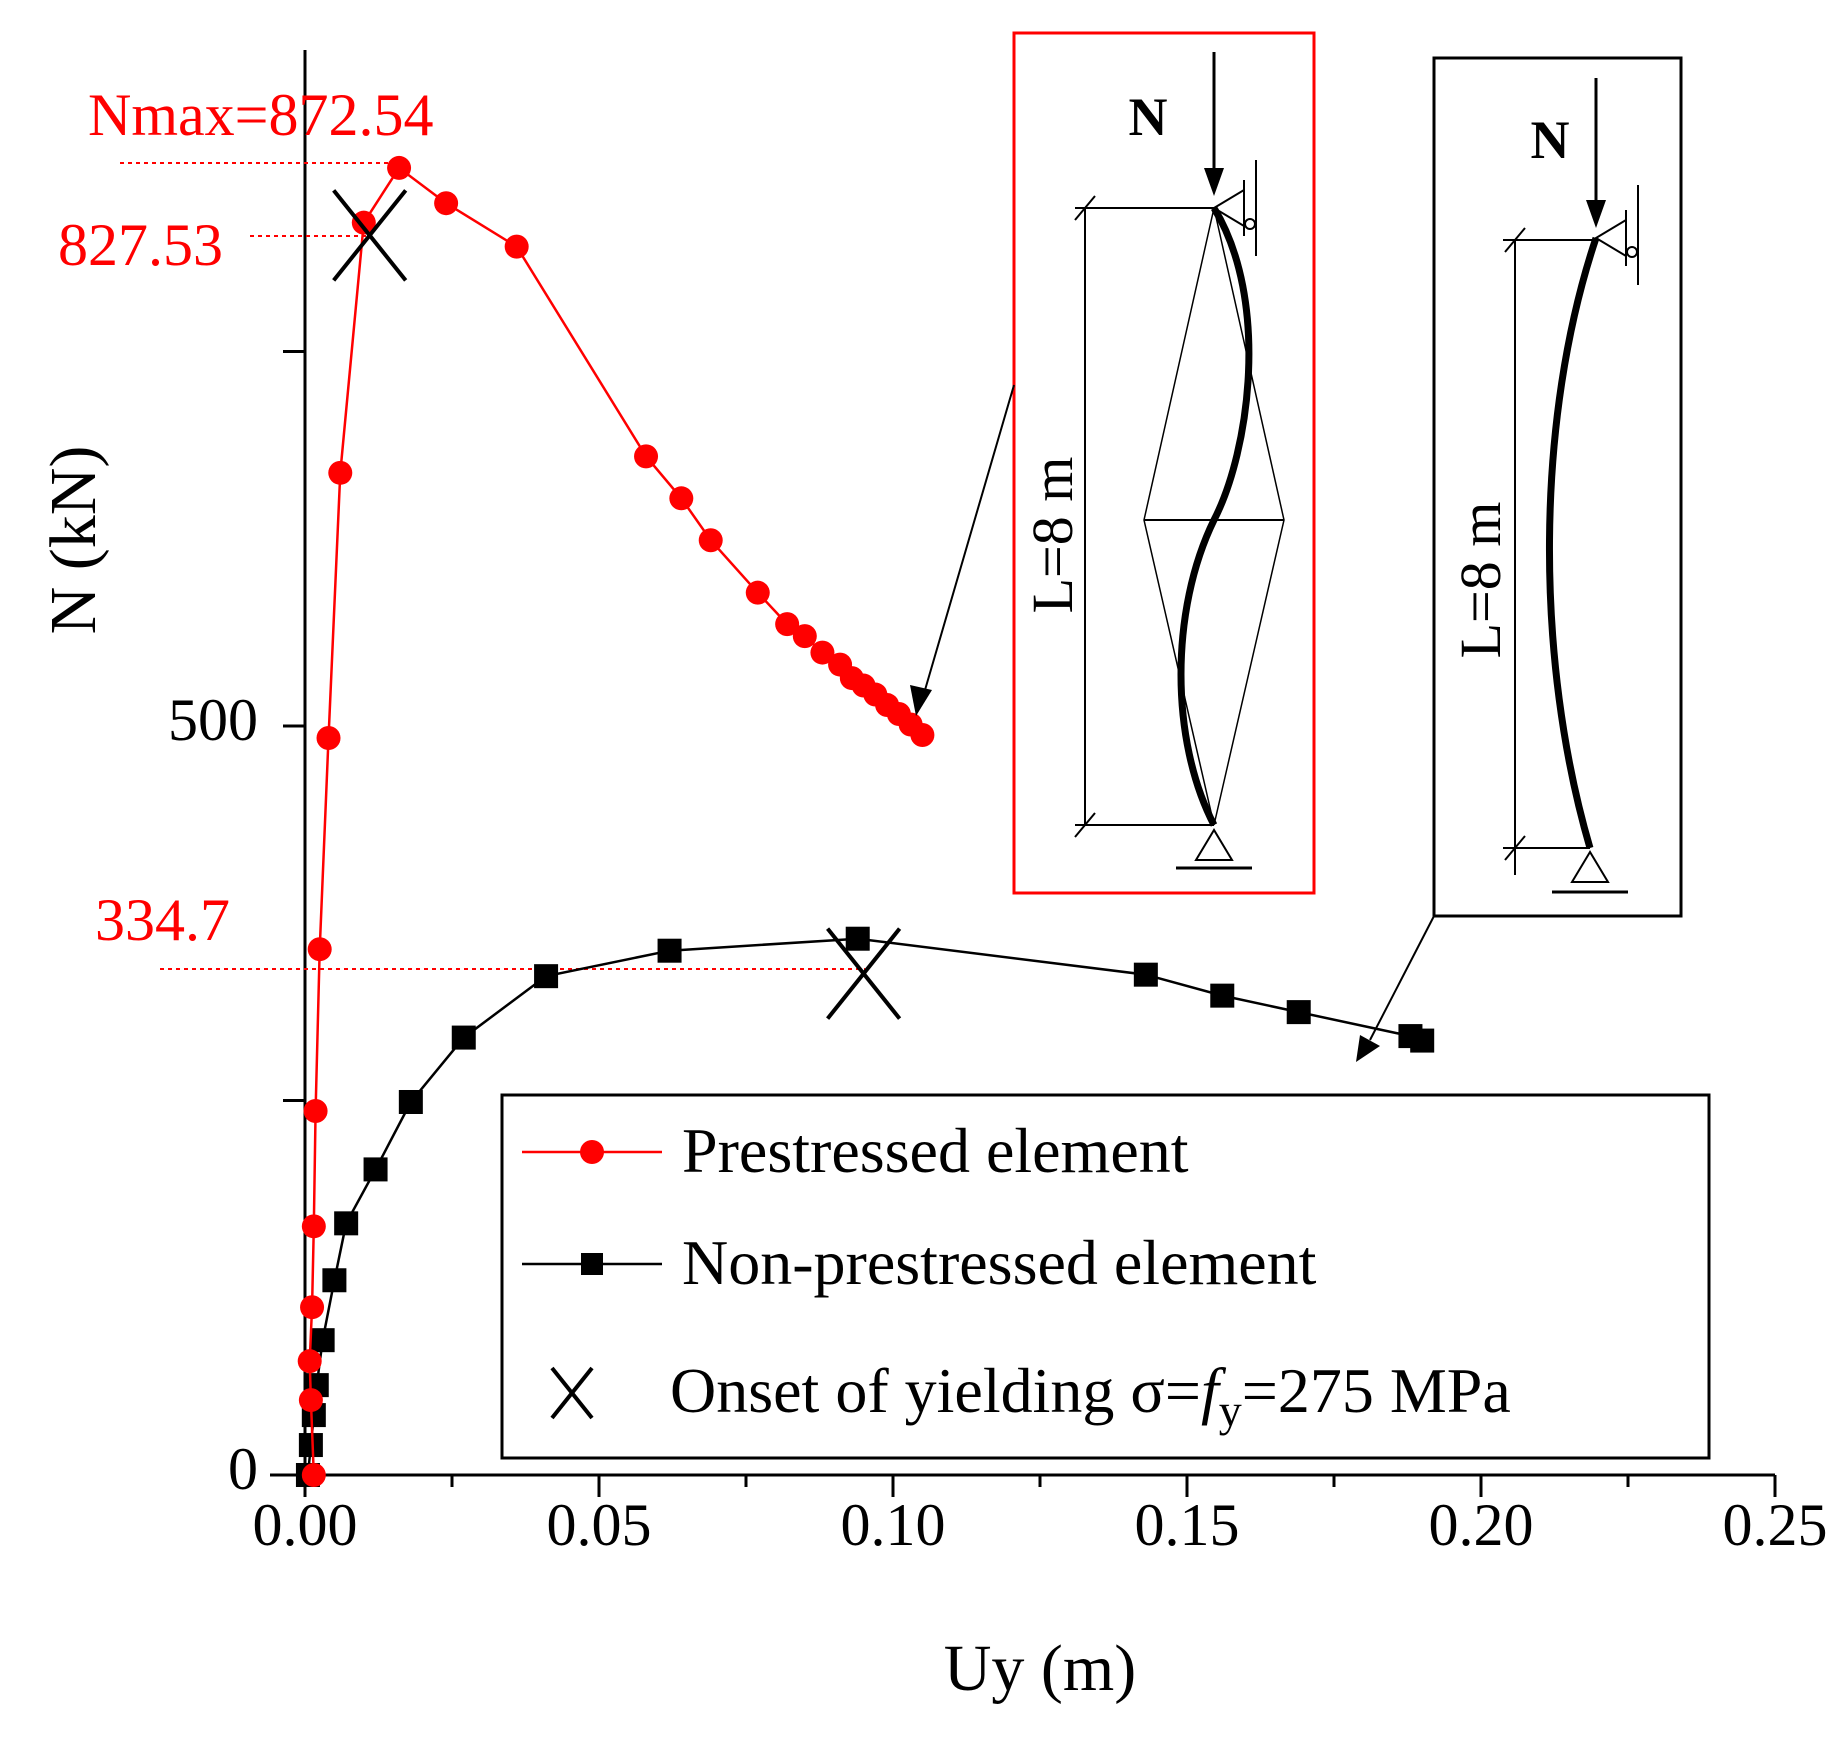 This screenshot has width=1848, height=1753. I want to click on x-axis-title: Uy (m), so click(1040, 1668).